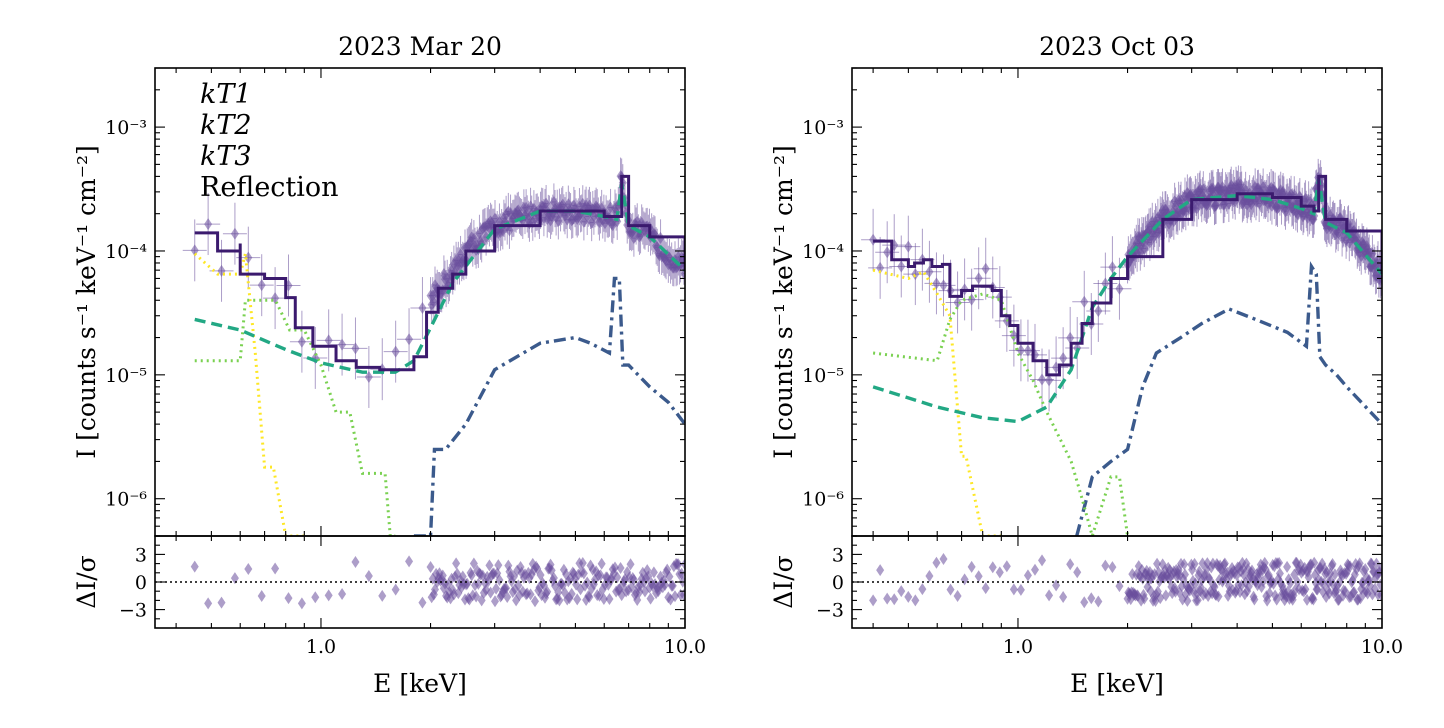 This screenshot has width=1444, height=728. I want to click on resid-y-ticks: 3 0 −3, so click(1099, 583).